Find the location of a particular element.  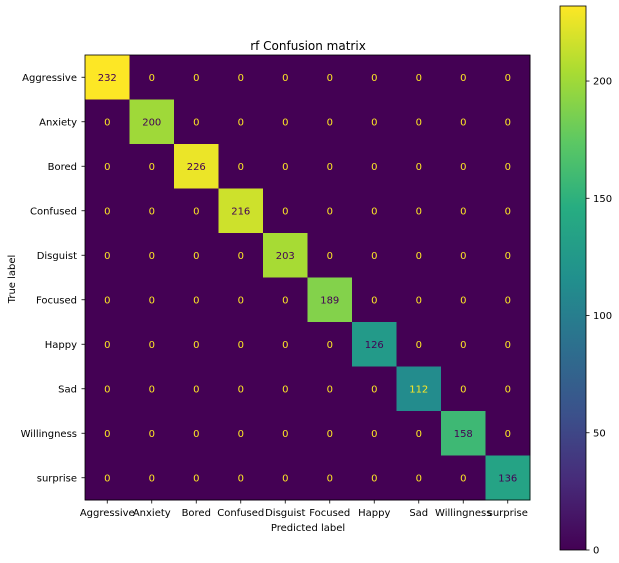

x-tick-label: Anxiety is located at coordinates (152, 513).